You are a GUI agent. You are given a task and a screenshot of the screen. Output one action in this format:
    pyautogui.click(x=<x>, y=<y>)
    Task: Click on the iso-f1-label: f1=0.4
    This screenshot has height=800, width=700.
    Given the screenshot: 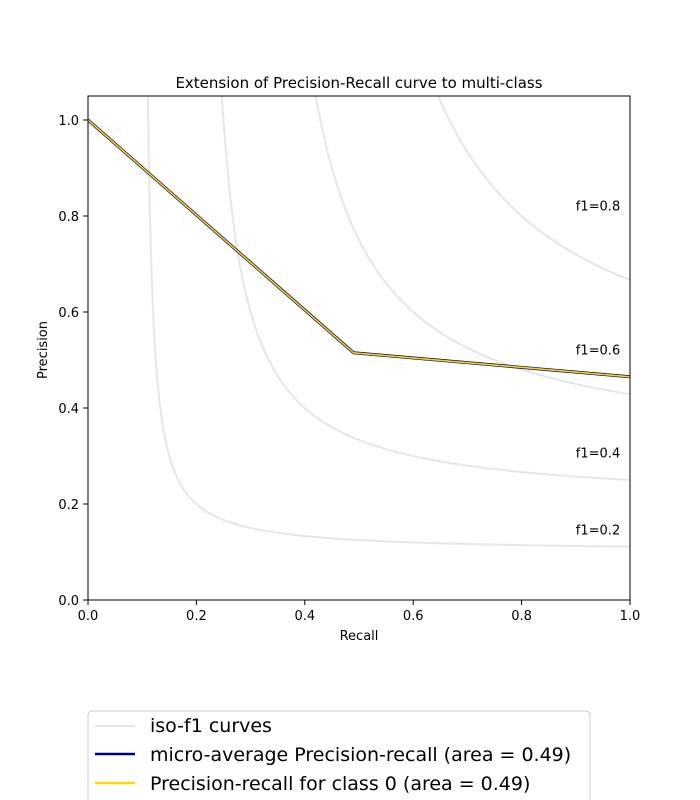 What is the action you would take?
    pyautogui.click(x=598, y=453)
    